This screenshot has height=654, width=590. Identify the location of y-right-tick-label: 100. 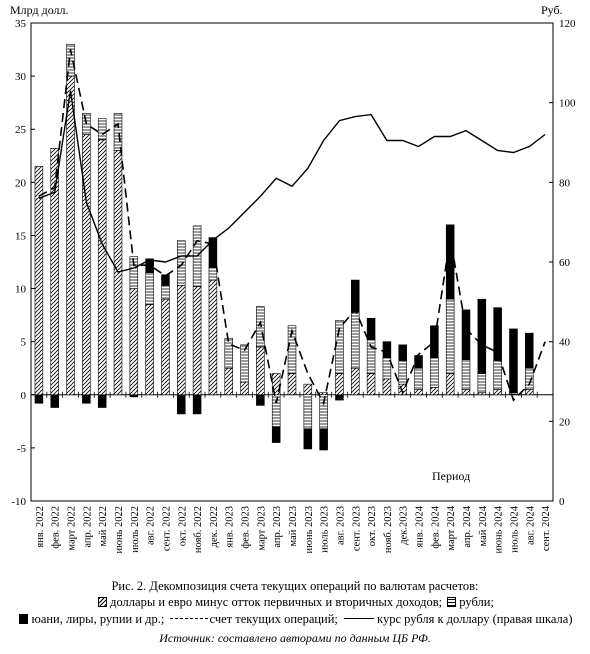
(567, 104).